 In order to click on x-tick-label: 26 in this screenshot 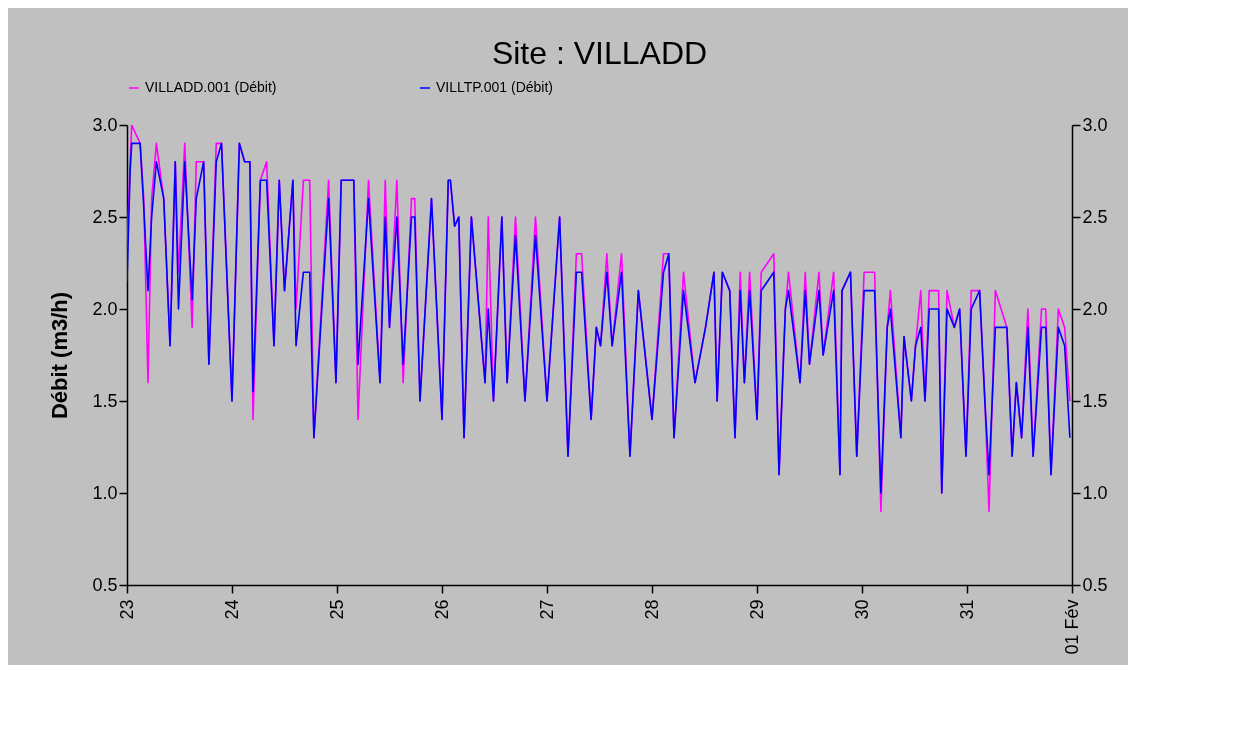, I will do `click(441, 609)`.